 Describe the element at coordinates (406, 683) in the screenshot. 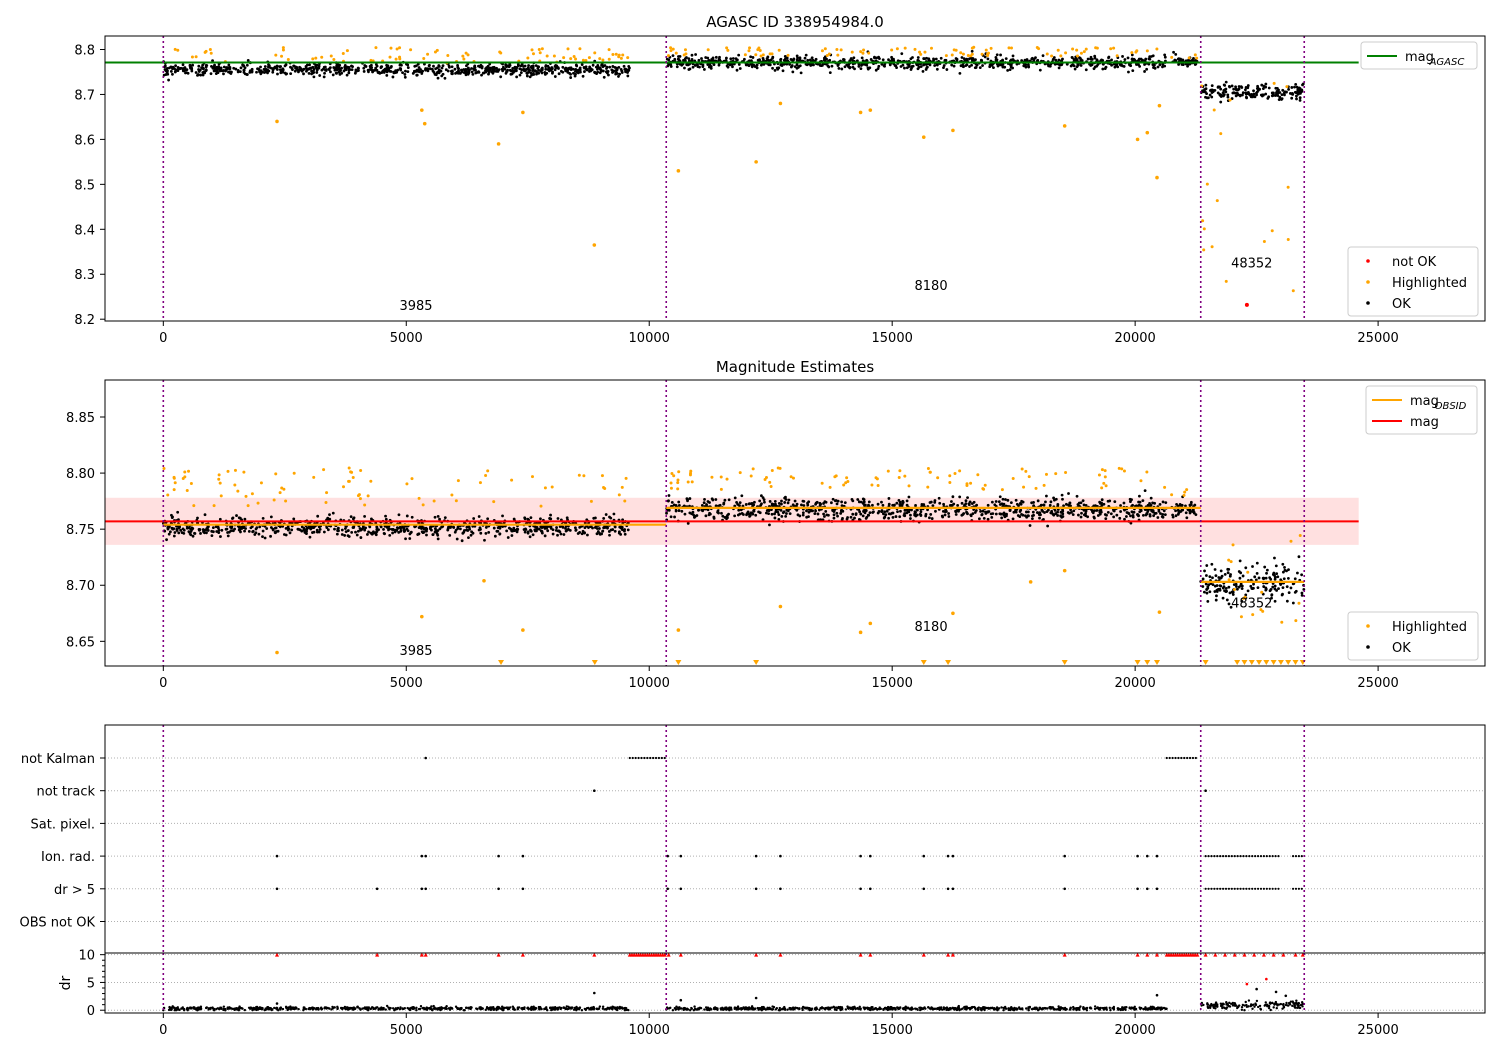

I see `x-tick-label: 5000` at that location.